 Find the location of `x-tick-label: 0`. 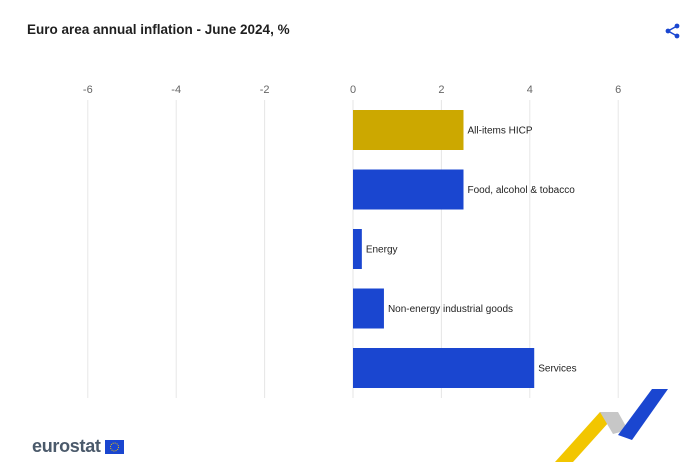

x-tick-label: 0 is located at coordinates (353, 90).